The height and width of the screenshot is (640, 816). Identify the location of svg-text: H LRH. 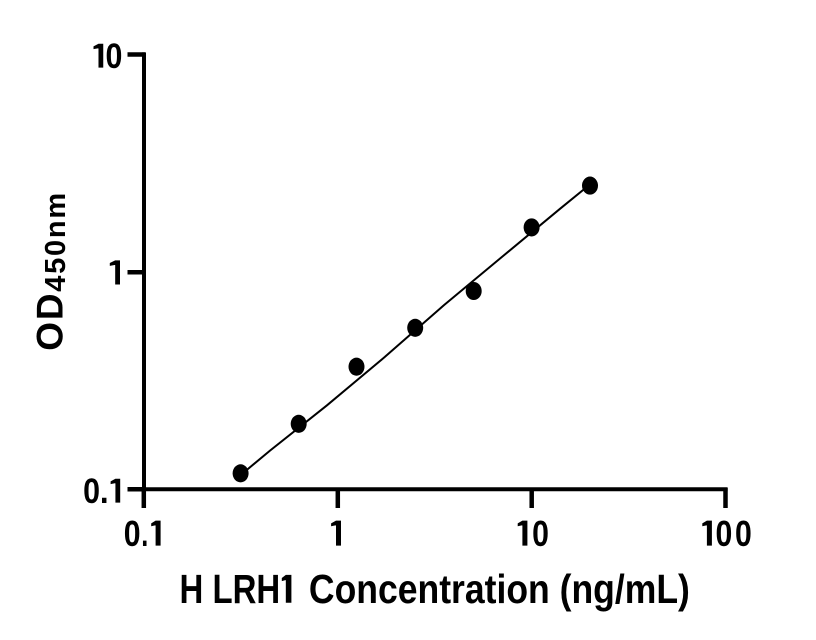
(230, 589).